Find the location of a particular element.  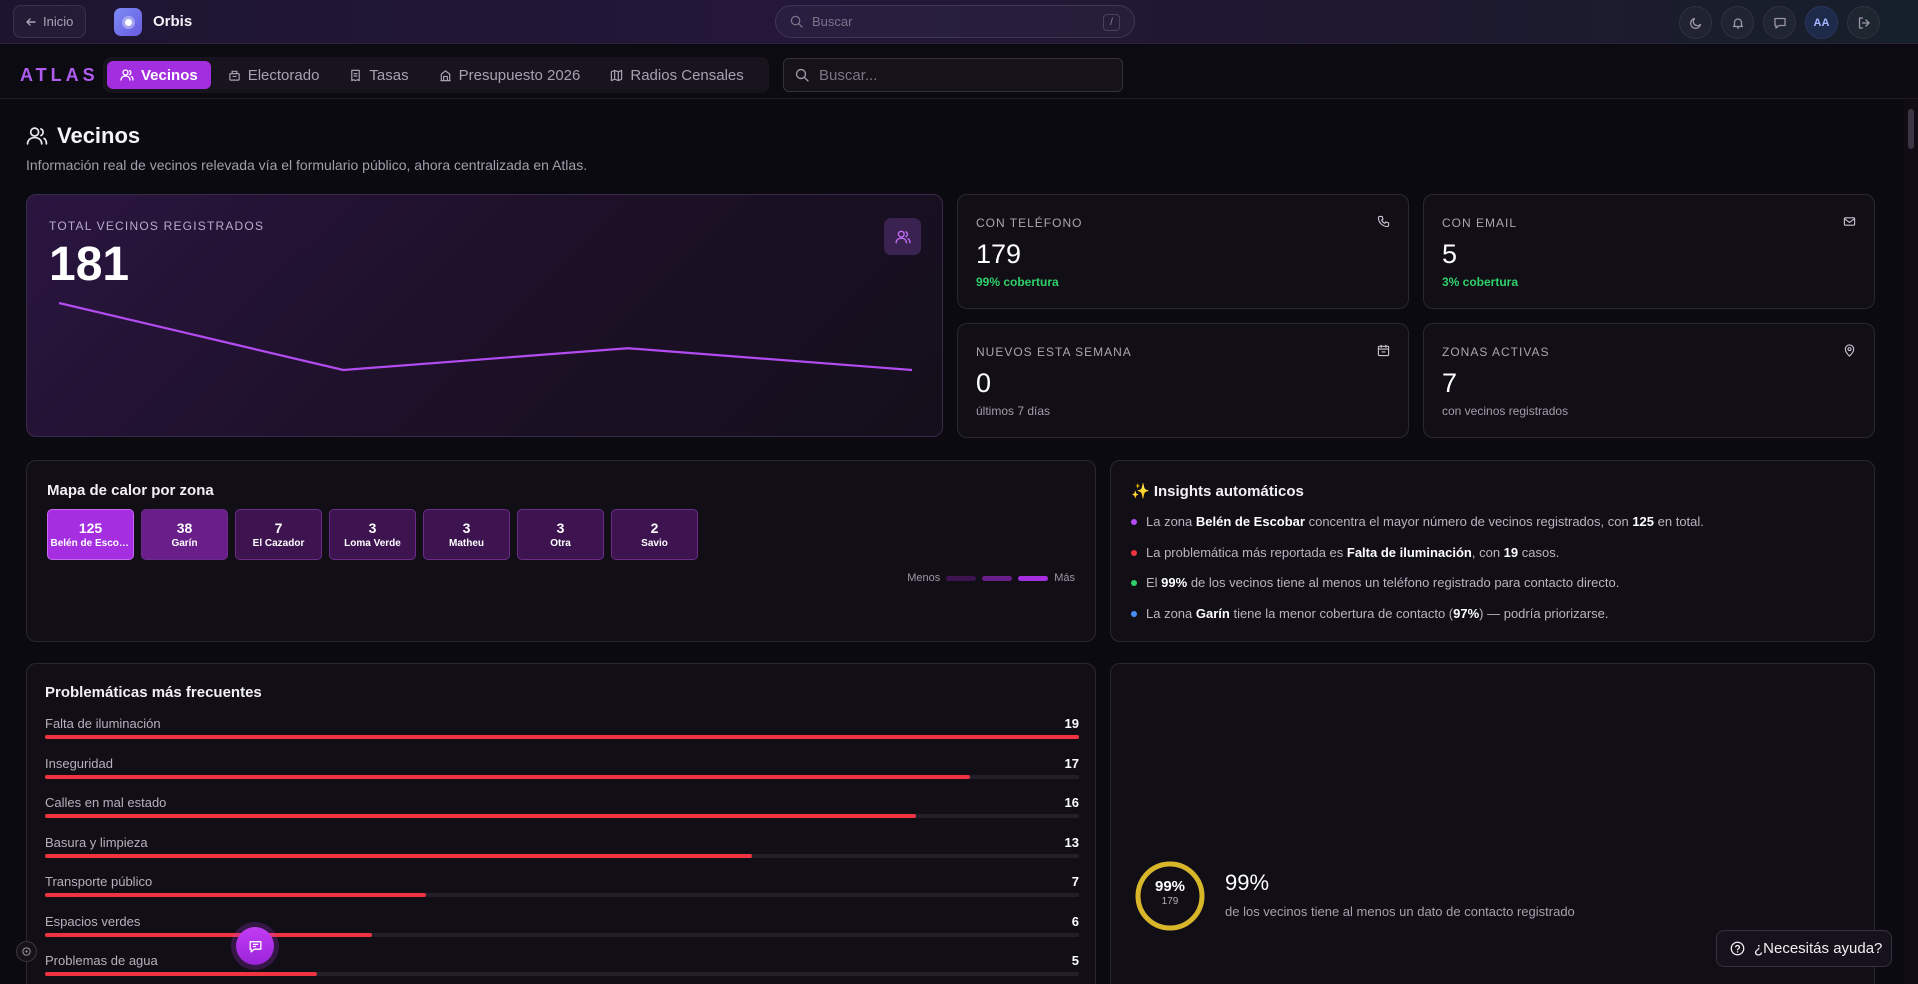

global-search-input: Buscar / is located at coordinates (955, 21).